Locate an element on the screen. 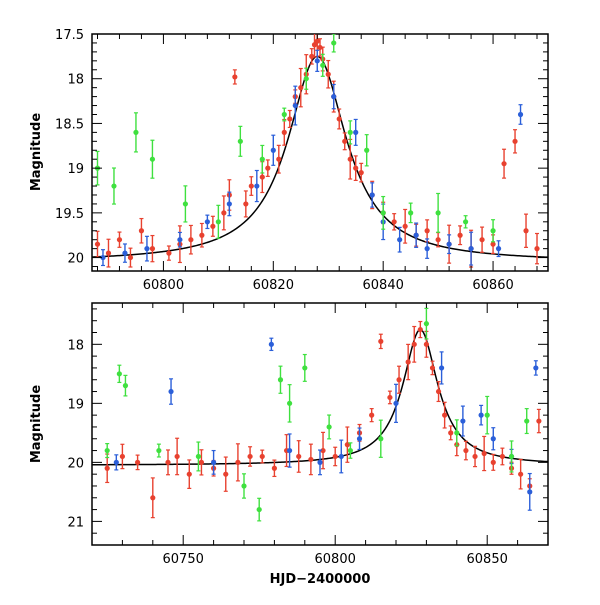  y-tick-label: 19 is located at coordinates (75, 404).